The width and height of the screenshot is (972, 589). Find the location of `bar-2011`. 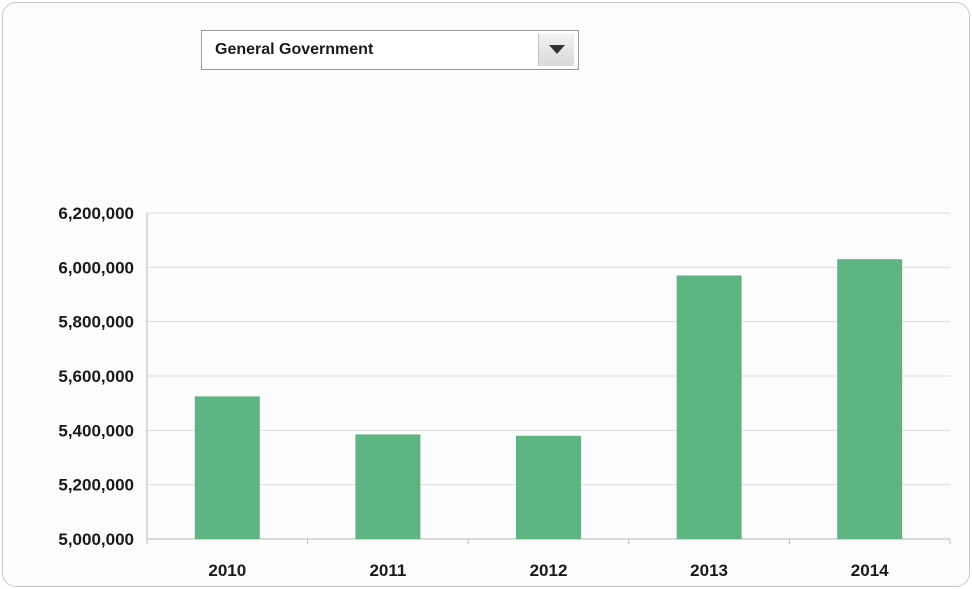

bar-2011 is located at coordinates (388, 486).